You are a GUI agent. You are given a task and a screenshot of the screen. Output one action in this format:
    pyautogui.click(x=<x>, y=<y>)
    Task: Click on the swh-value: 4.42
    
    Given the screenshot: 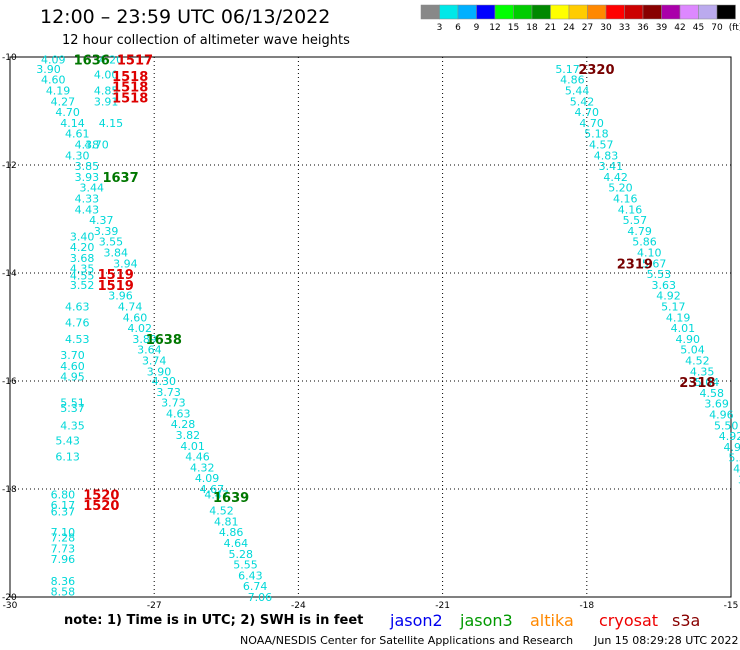 What is the action you would take?
    pyautogui.click(x=615, y=177)
    